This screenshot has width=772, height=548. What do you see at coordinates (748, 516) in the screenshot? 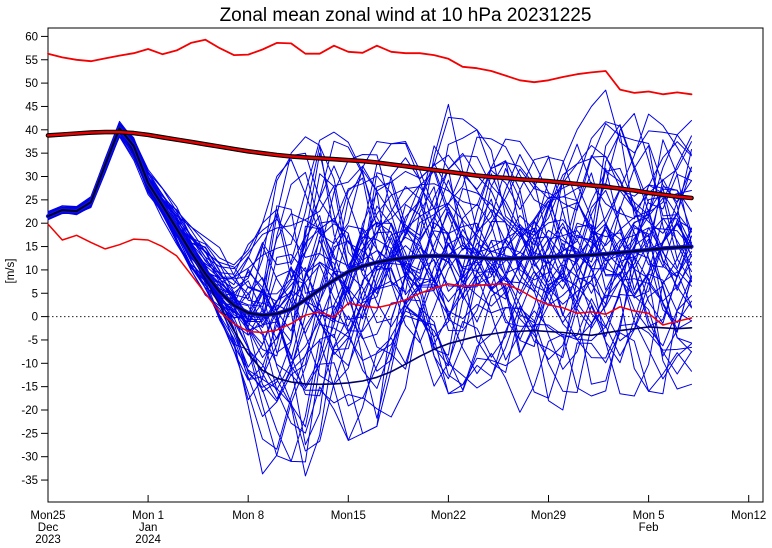
I see `x-tick-label: Mon12` at bounding box center [748, 516].